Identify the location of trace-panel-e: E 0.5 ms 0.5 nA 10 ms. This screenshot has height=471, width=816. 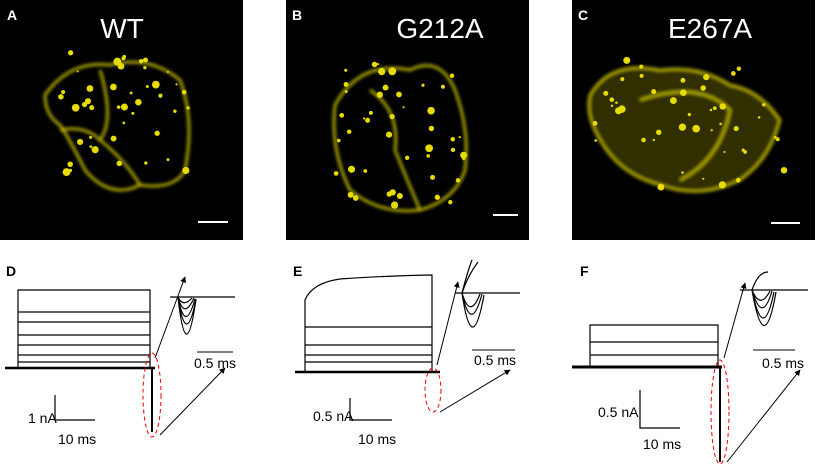
(406, 353).